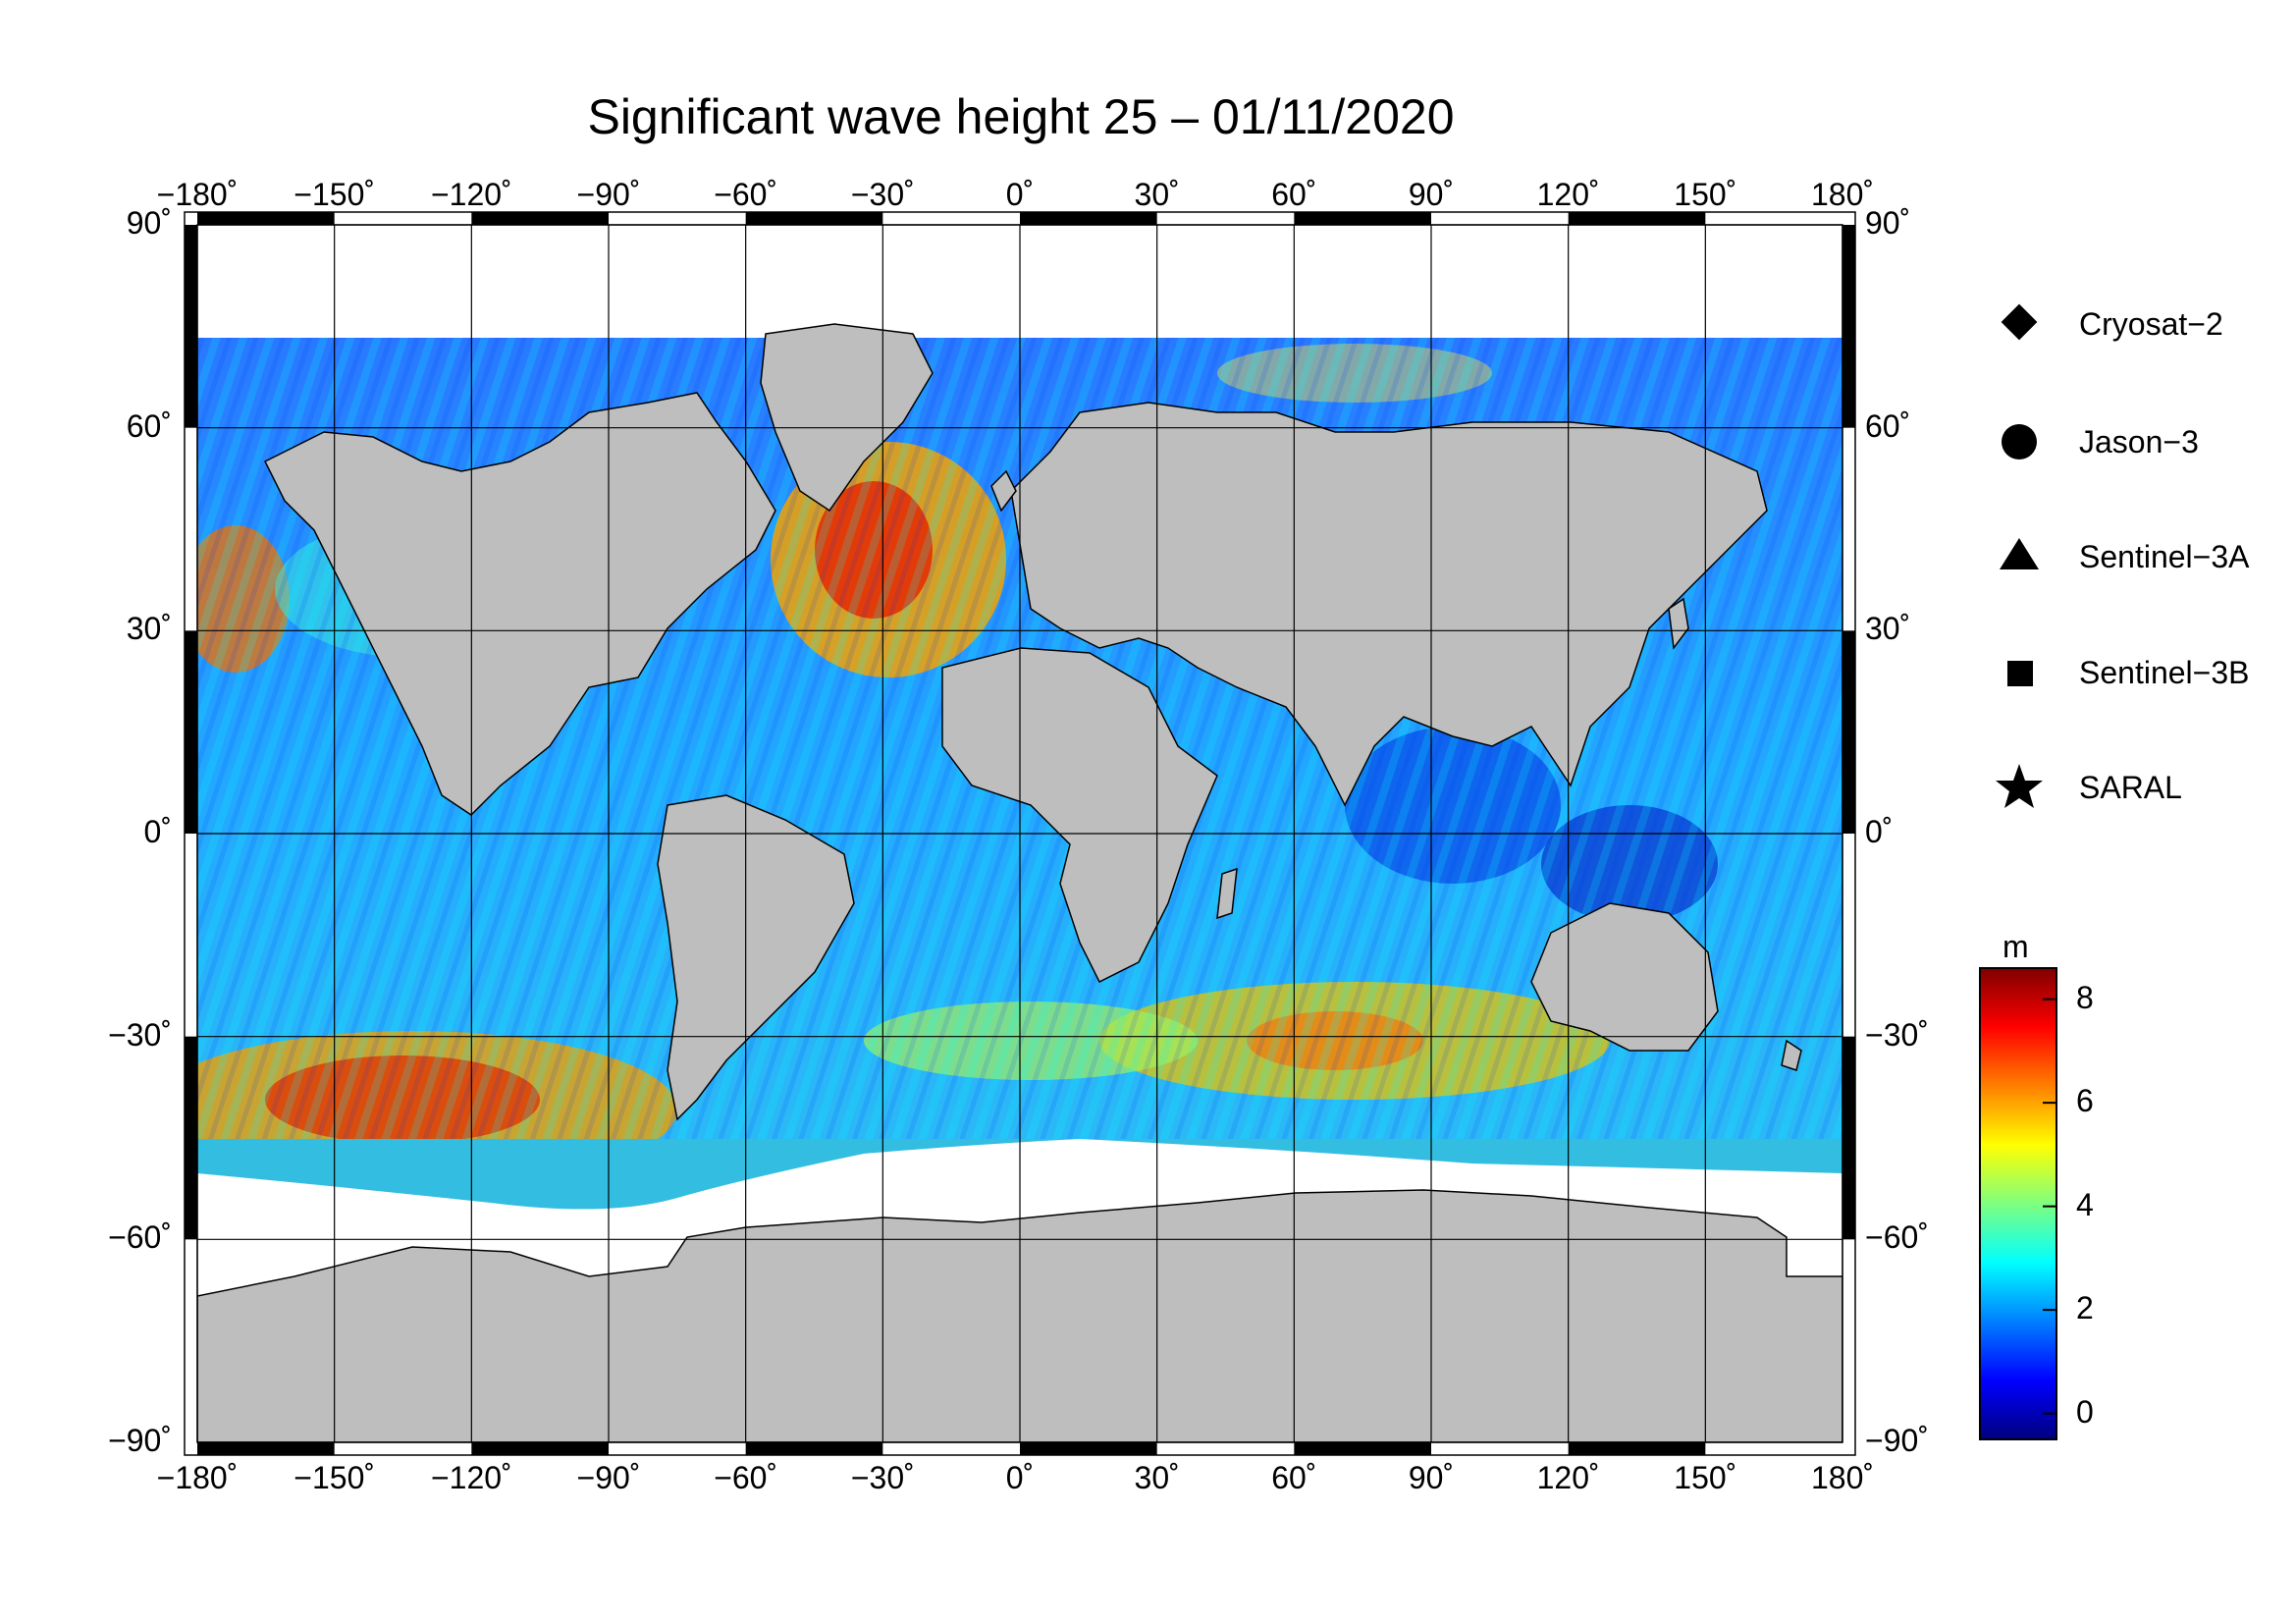 This screenshot has width=2296, height=1623. I want to click on colorbar-tick-label: 2, so click(2085, 1308).